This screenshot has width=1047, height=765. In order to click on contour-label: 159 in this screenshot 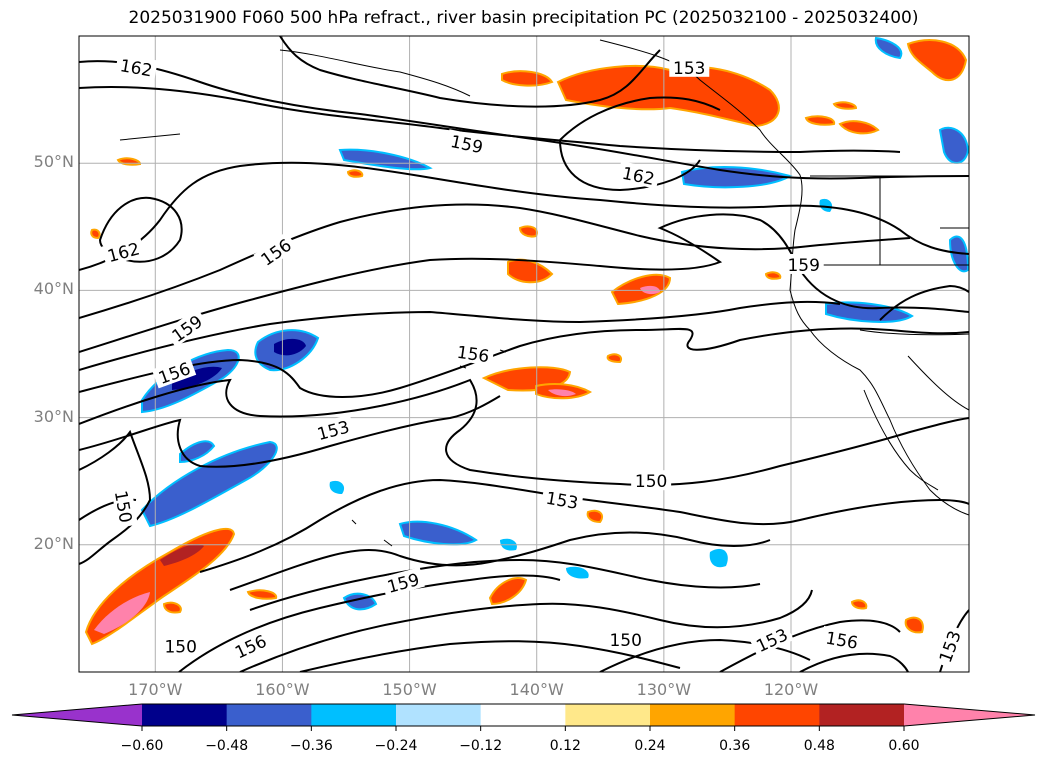, I will do `click(803, 266)`.